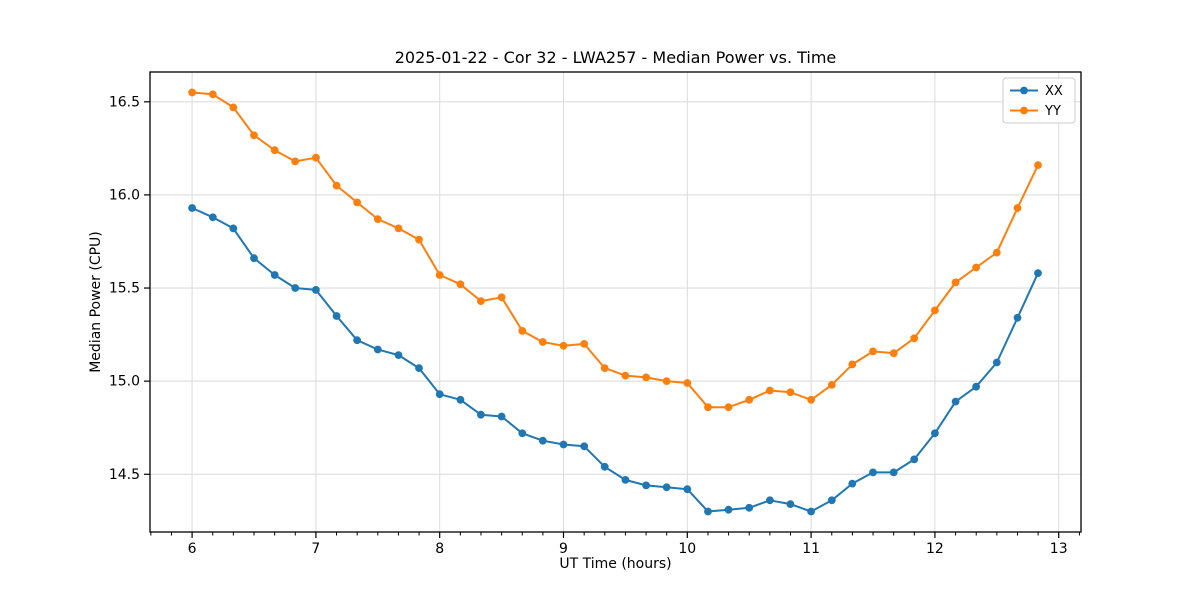 This screenshot has width=1200, height=600. I want to click on legend-marker-yy, so click(1024, 110).